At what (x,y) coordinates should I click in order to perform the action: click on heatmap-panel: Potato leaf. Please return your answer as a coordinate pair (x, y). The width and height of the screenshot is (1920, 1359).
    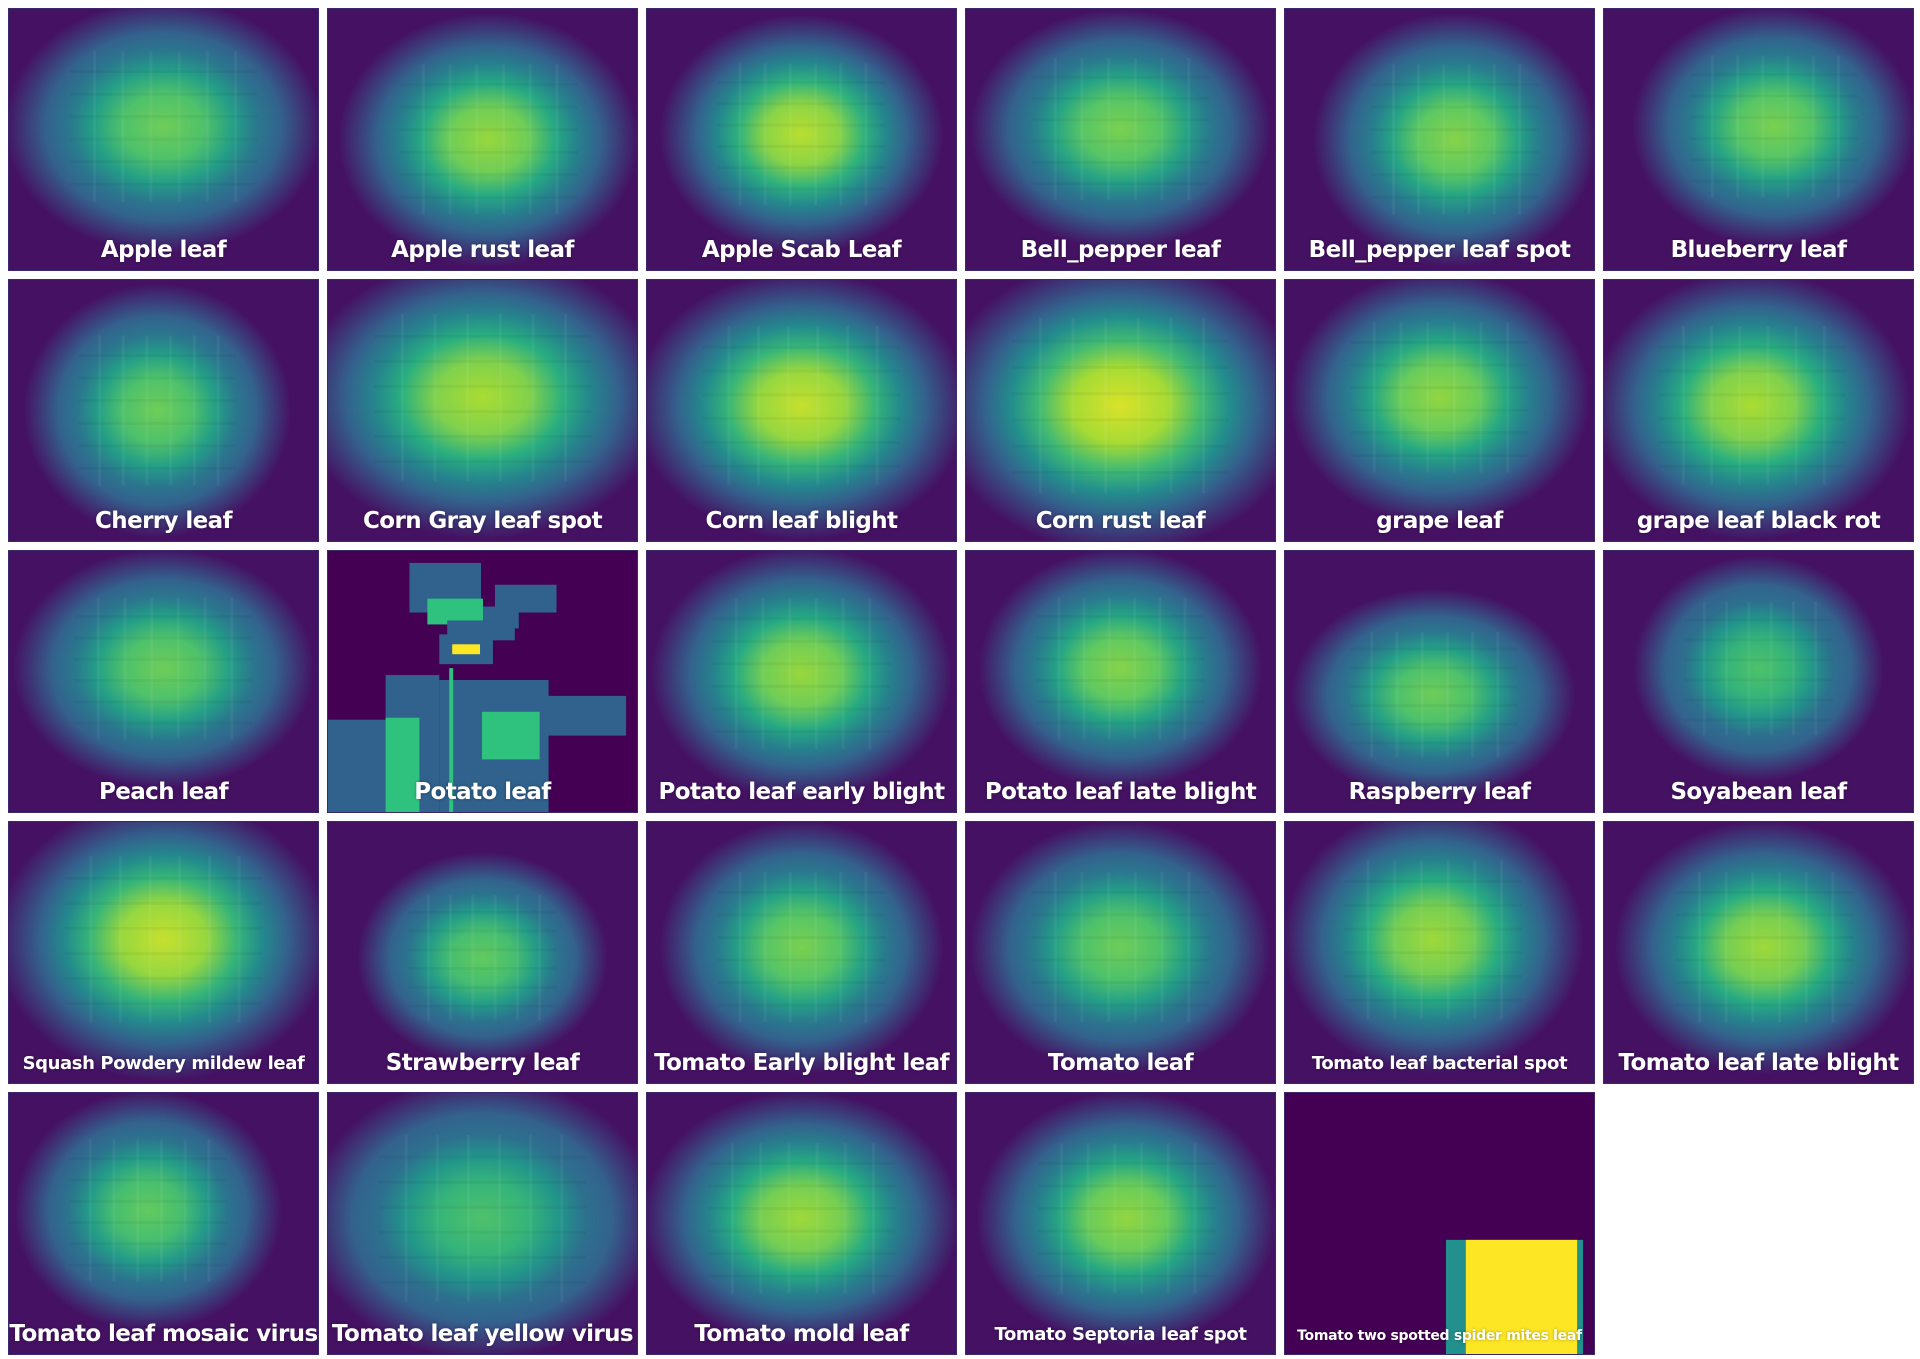
    Looking at the image, I should click on (482, 681).